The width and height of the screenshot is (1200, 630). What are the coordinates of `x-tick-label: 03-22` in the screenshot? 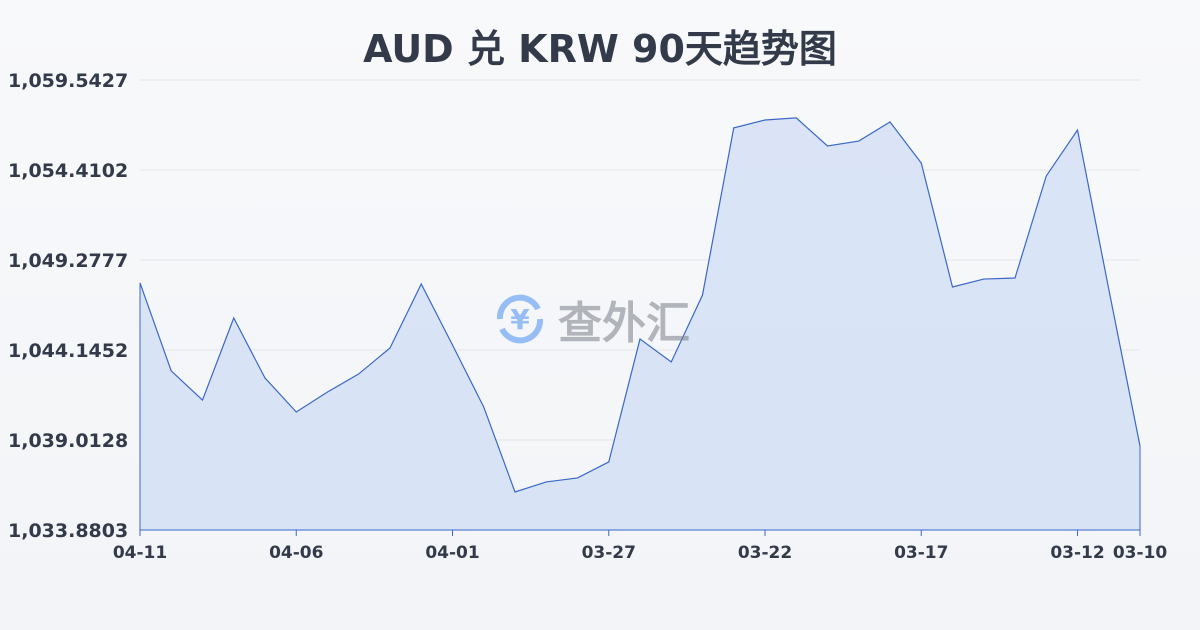 It's located at (765, 553).